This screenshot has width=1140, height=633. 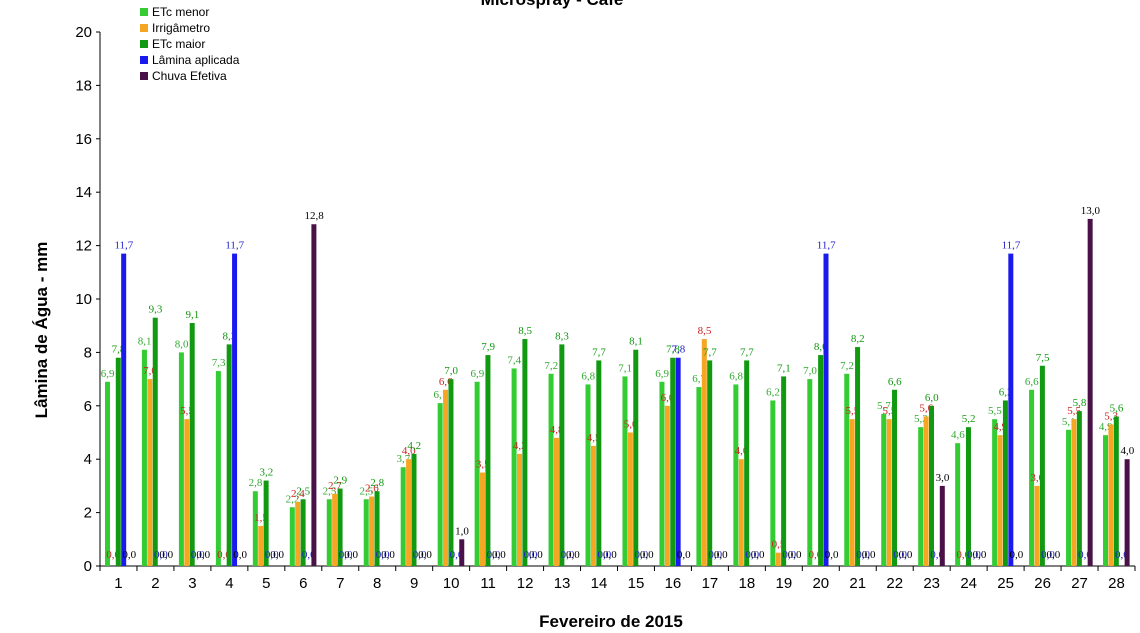 I want to click on x-tick-label: 5, so click(x=266, y=583).